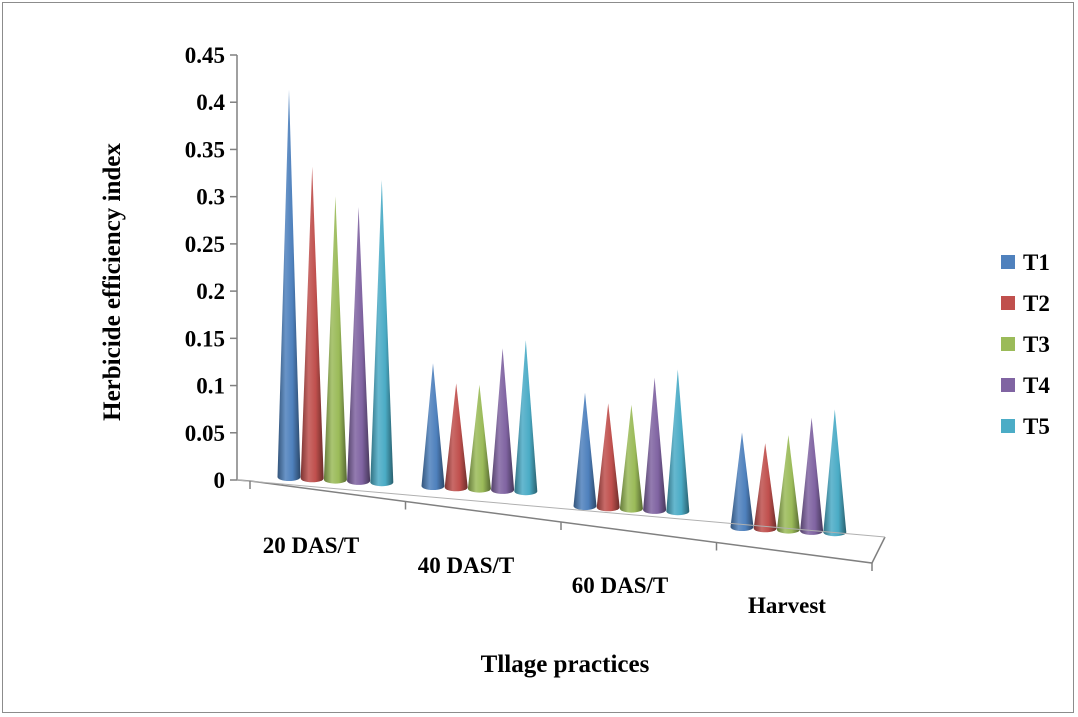 The width and height of the screenshot is (1078, 717). Describe the element at coordinates (1036, 262) in the screenshot. I see `legend-label-t1: T1` at that location.